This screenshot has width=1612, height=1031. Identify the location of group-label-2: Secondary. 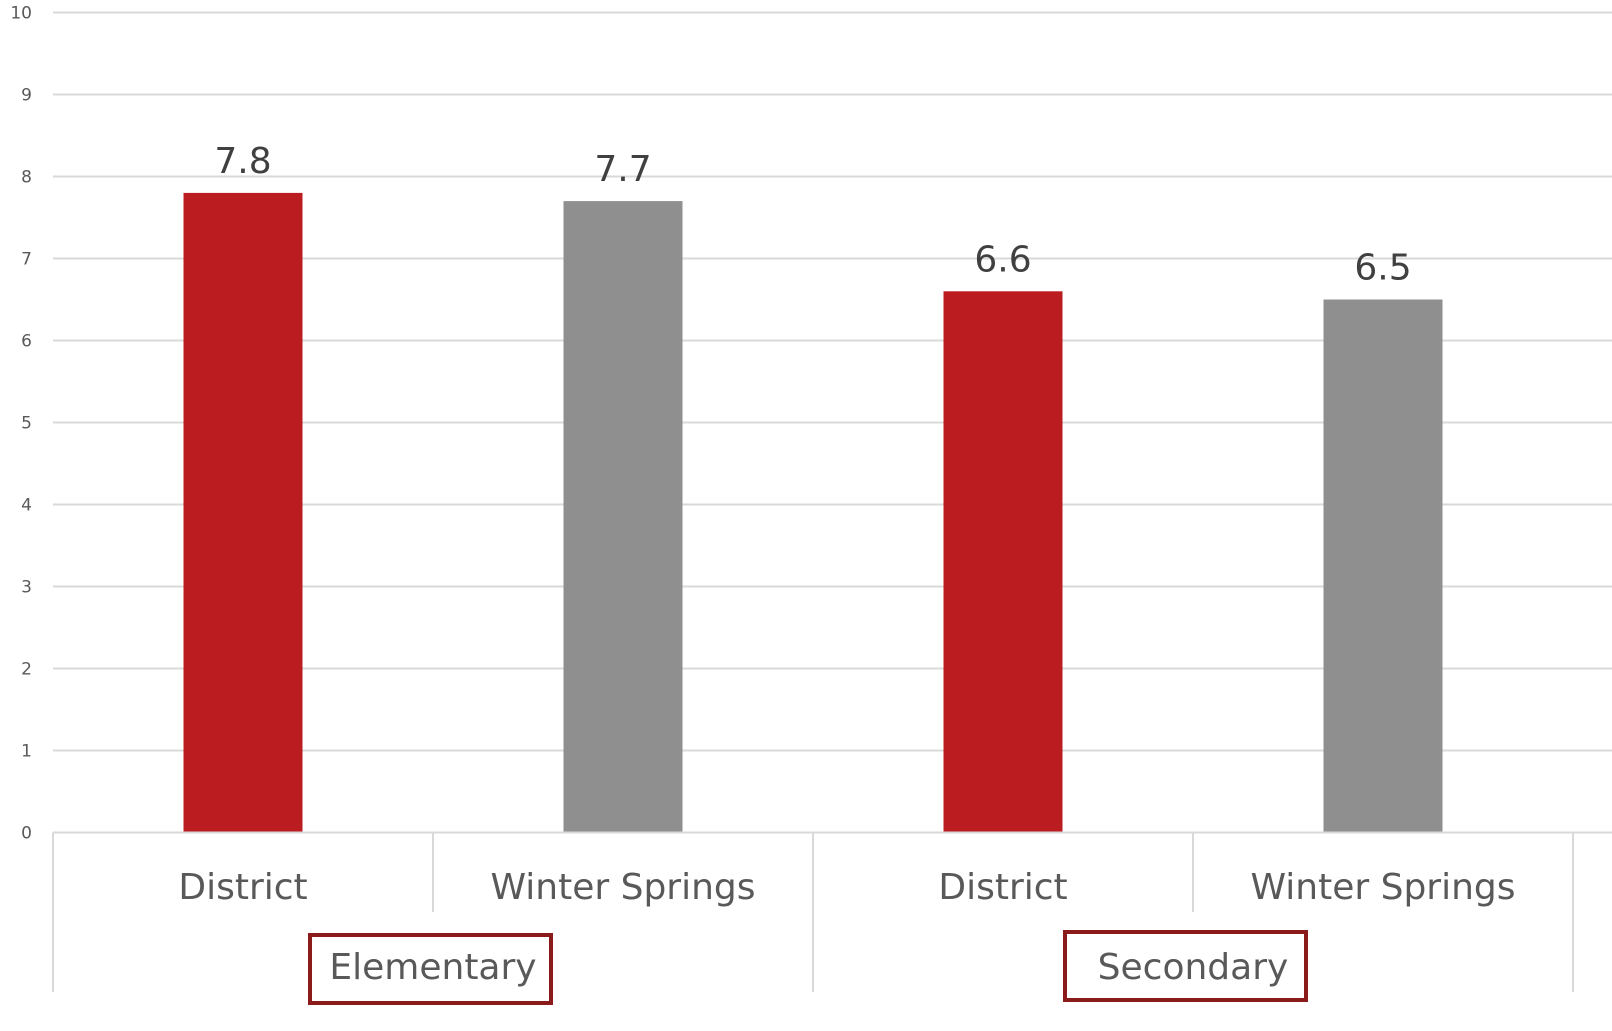
(1193, 967).